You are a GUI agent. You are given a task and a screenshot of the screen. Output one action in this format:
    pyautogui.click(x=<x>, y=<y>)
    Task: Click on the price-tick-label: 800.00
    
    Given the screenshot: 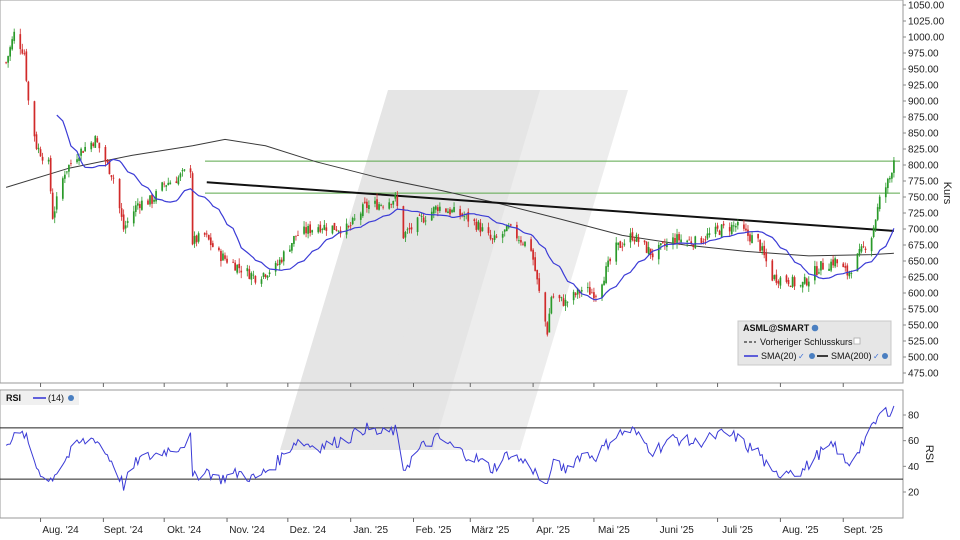 What is the action you would take?
    pyautogui.click(x=923, y=166)
    